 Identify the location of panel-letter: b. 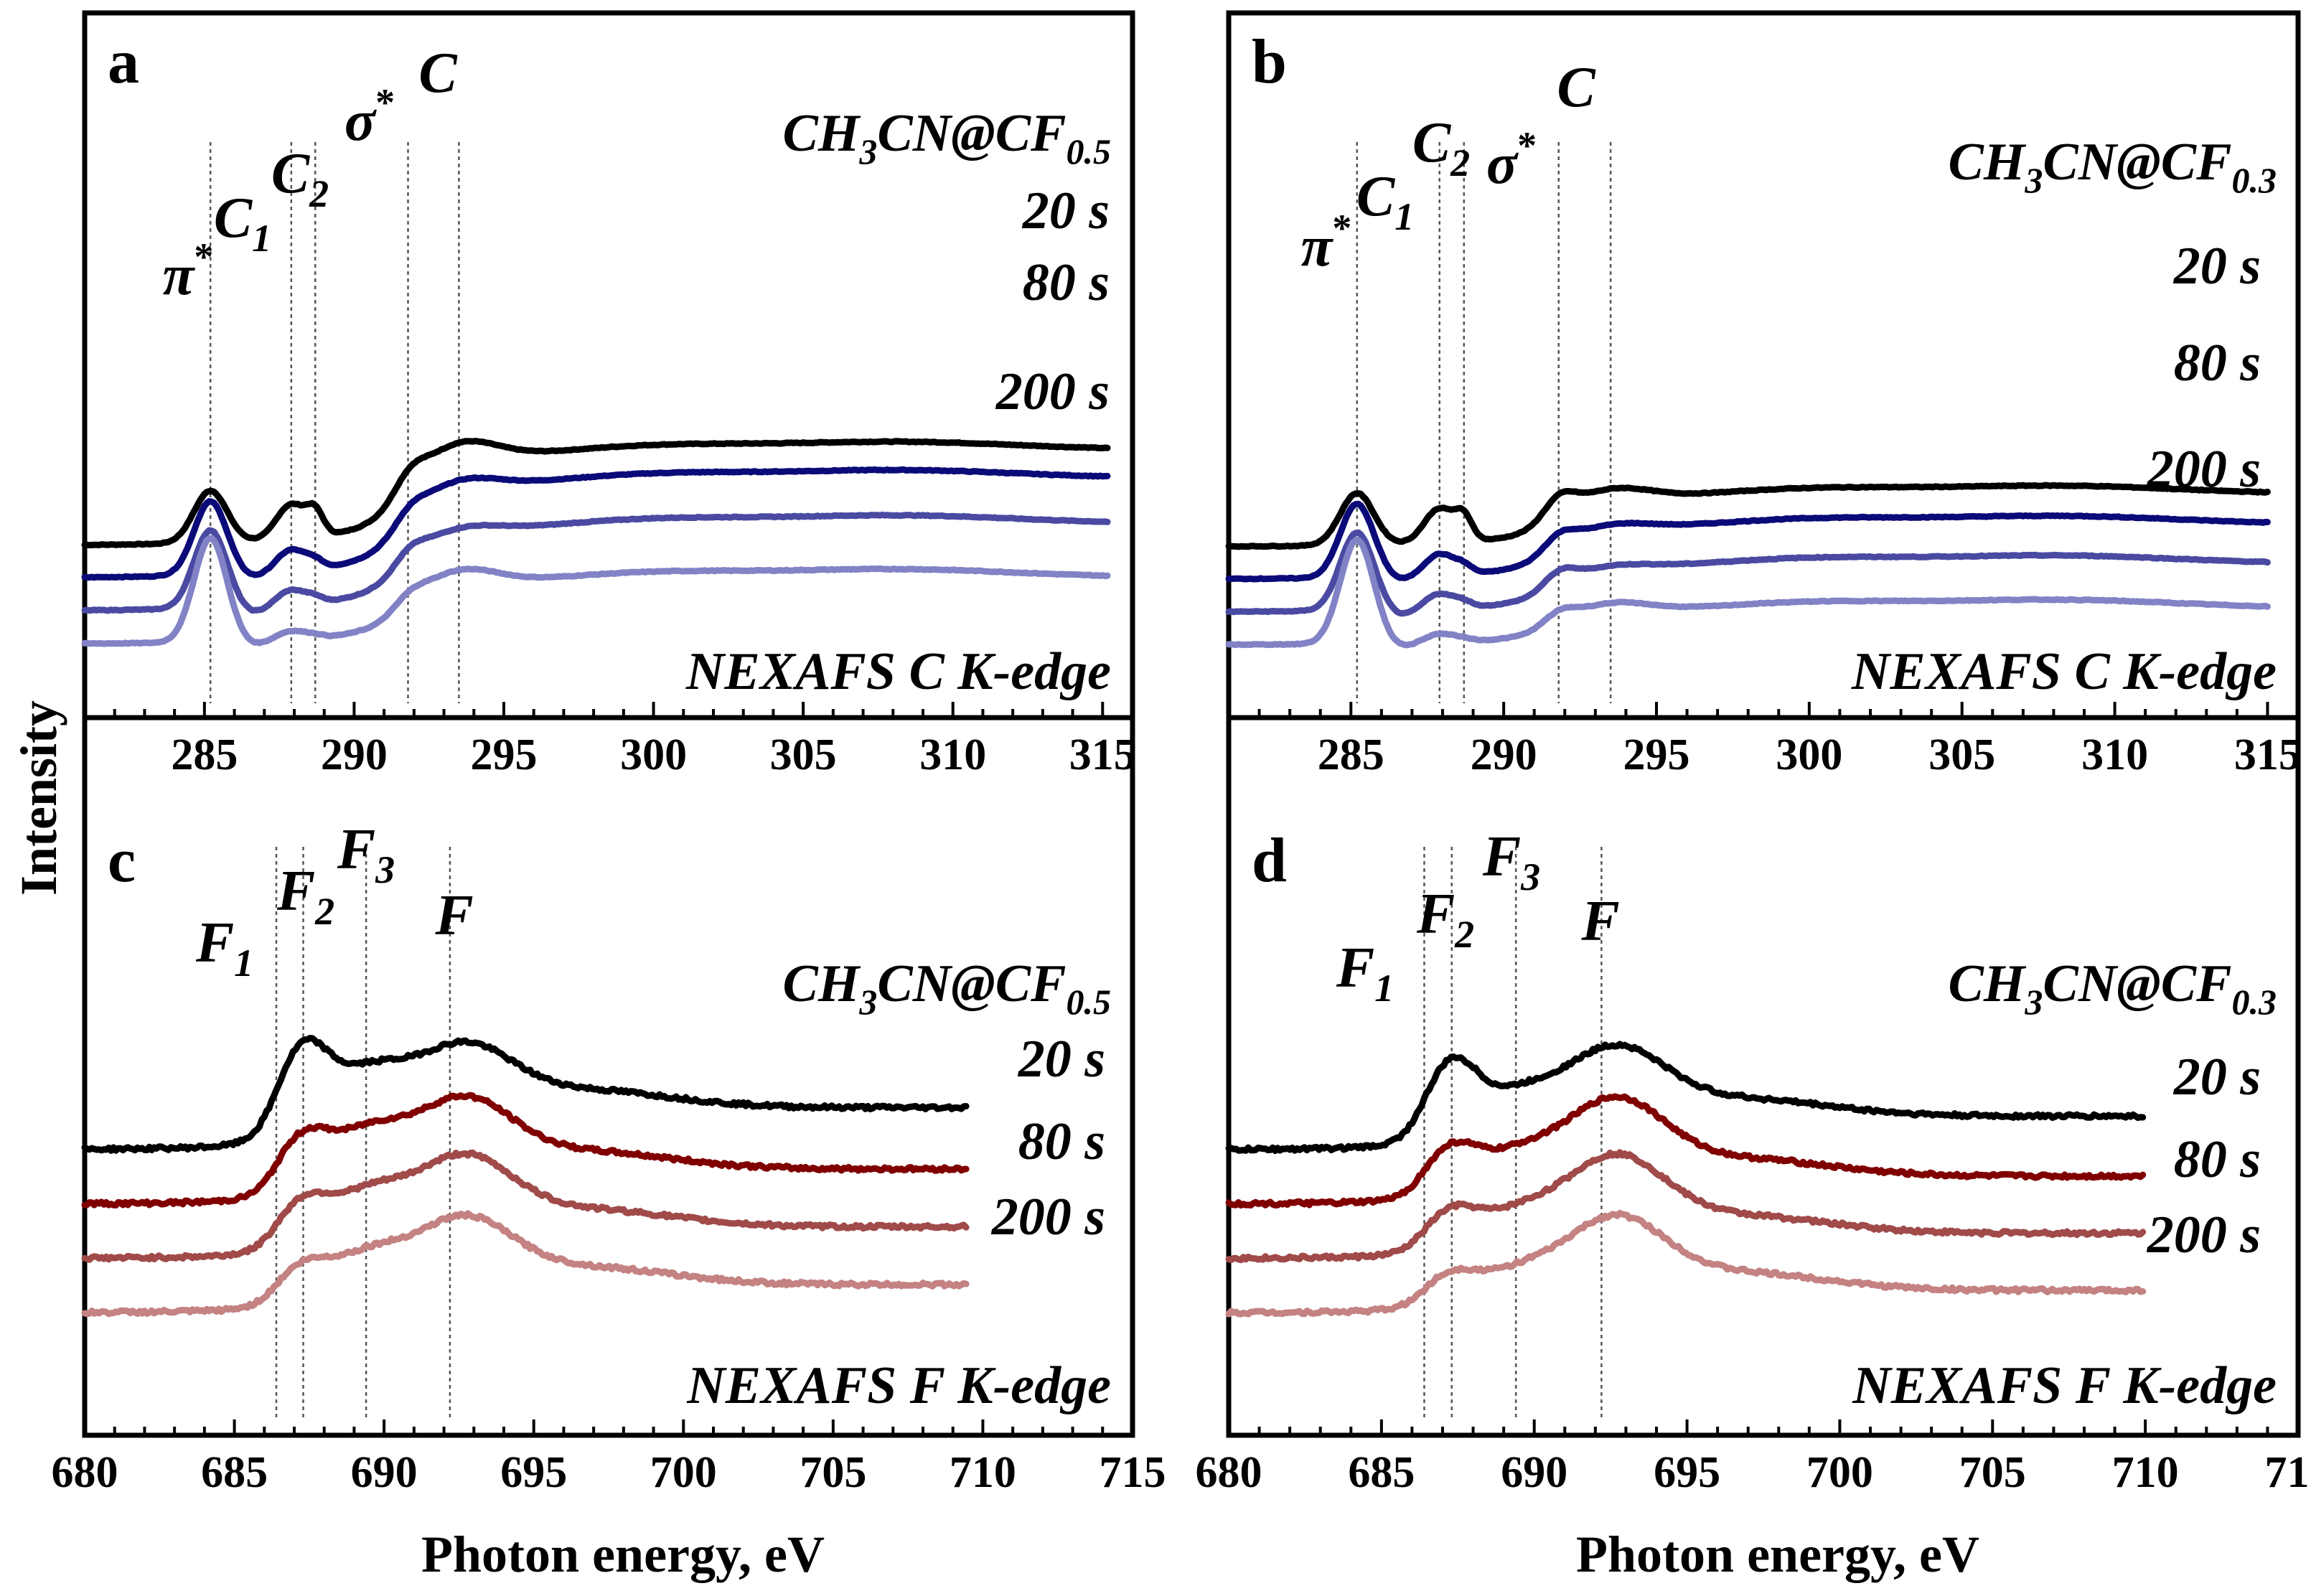
(1269, 62).